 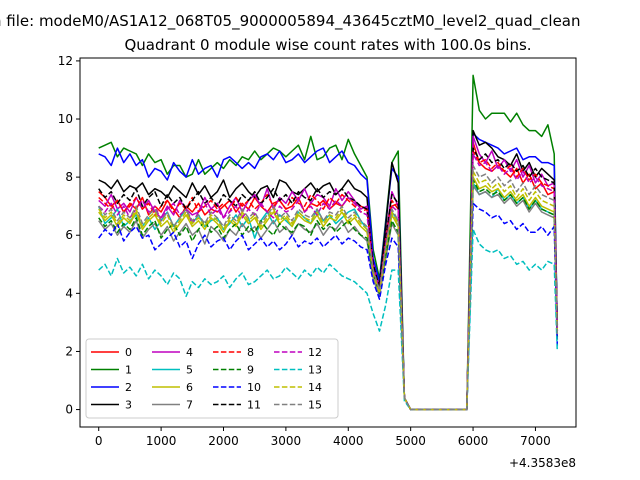 What do you see at coordinates (315, 352) in the screenshot?
I see `legend-label-12: 12` at bounding box center [315, 352].